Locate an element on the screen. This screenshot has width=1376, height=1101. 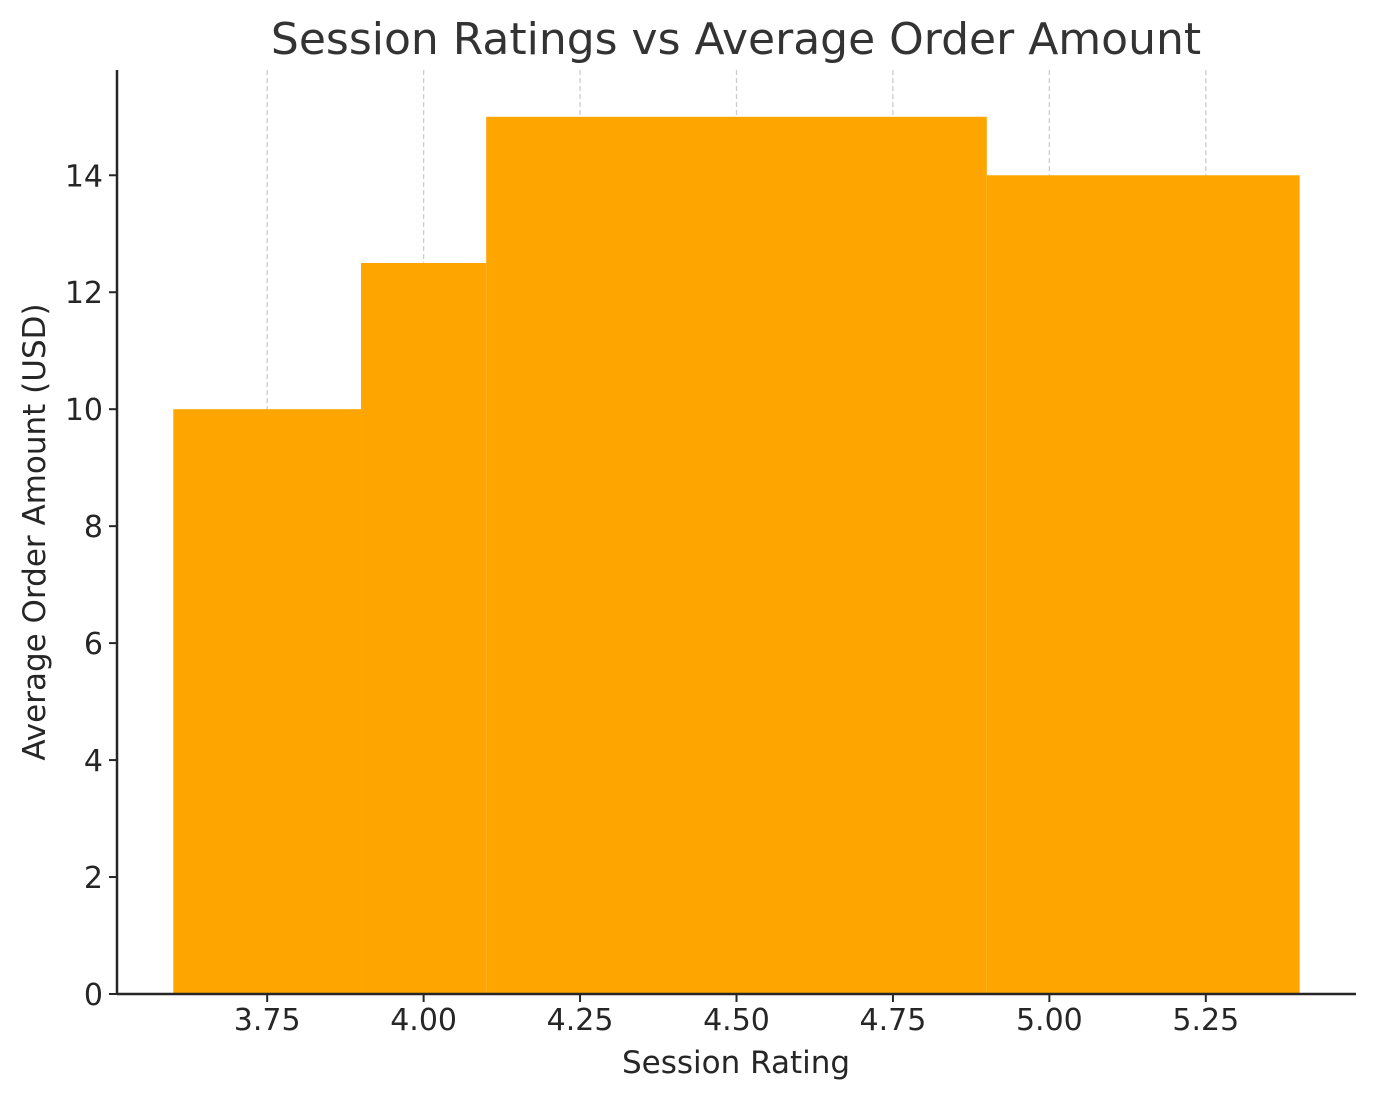
y-ticks: 0 2 4 6 8 10 12 14 is located at coordinates (91, 586).